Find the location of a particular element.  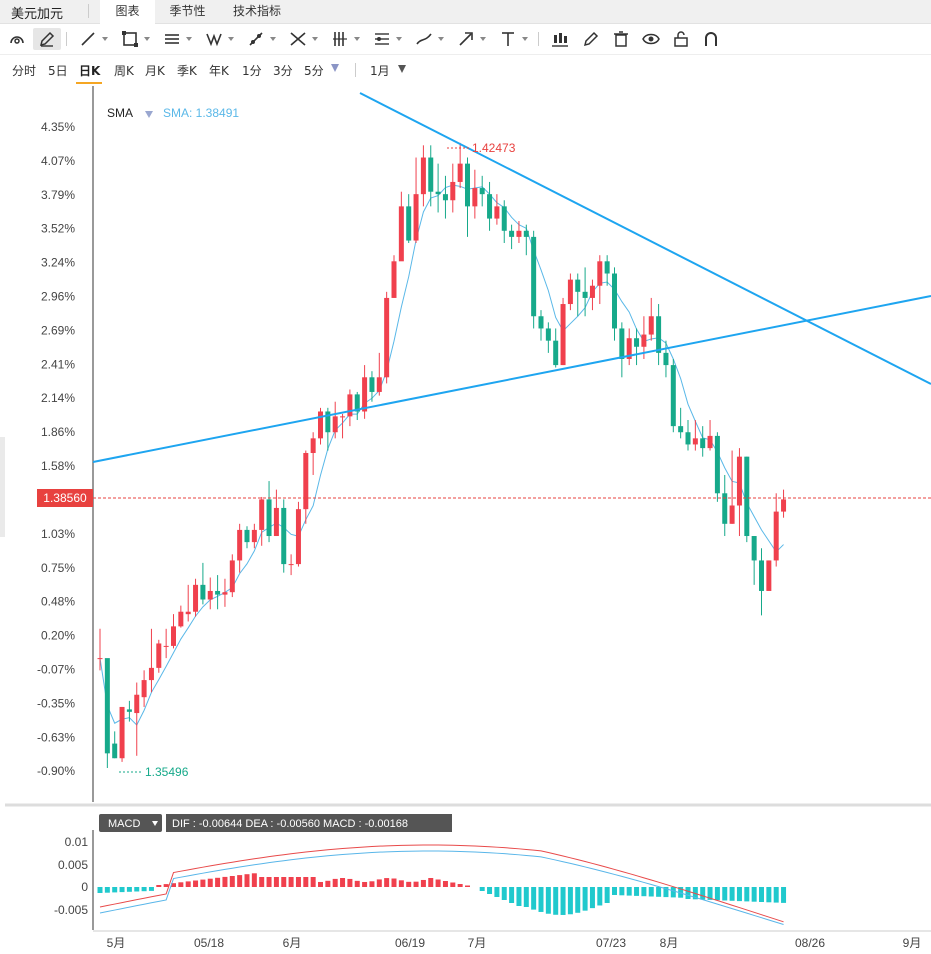

sma-legend-name: SMA is located at coordinates (120, 113).